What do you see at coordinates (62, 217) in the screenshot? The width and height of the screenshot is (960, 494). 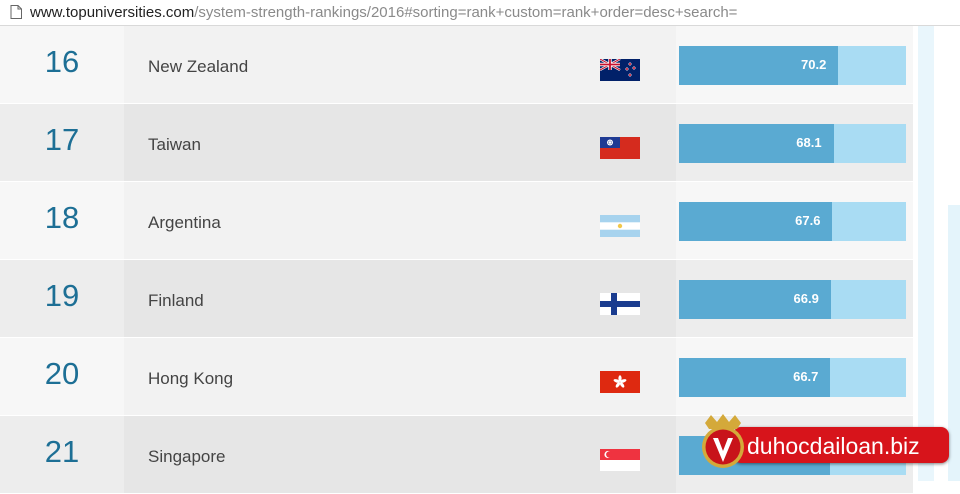 I see `rank-number: 18` at bounding box center [62, 217].